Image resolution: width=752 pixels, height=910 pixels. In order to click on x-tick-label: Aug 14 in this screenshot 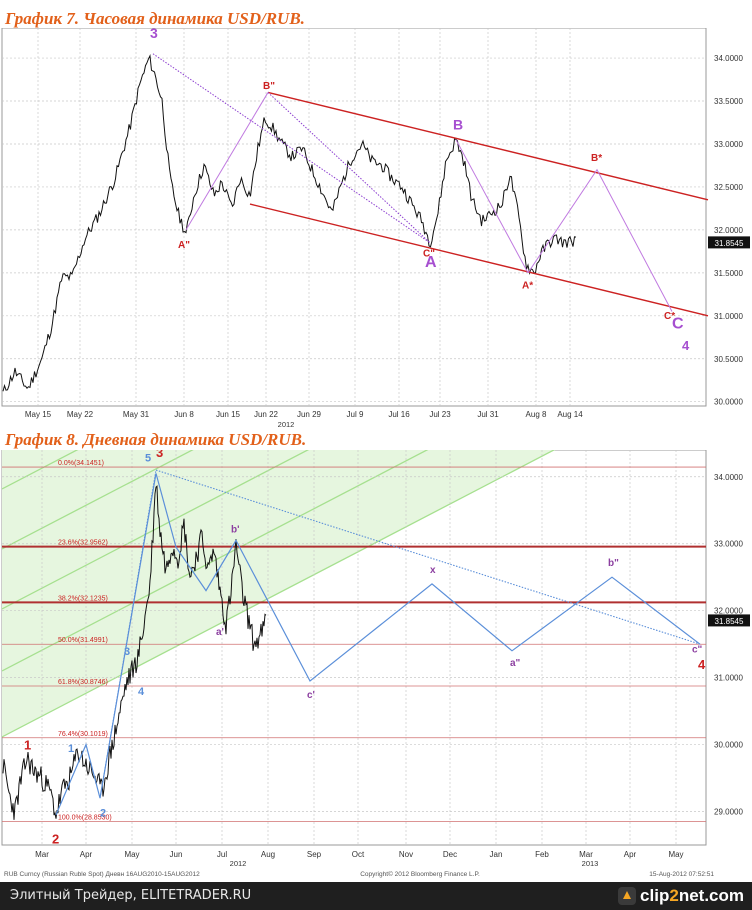, I will do `click(570, 414)`.